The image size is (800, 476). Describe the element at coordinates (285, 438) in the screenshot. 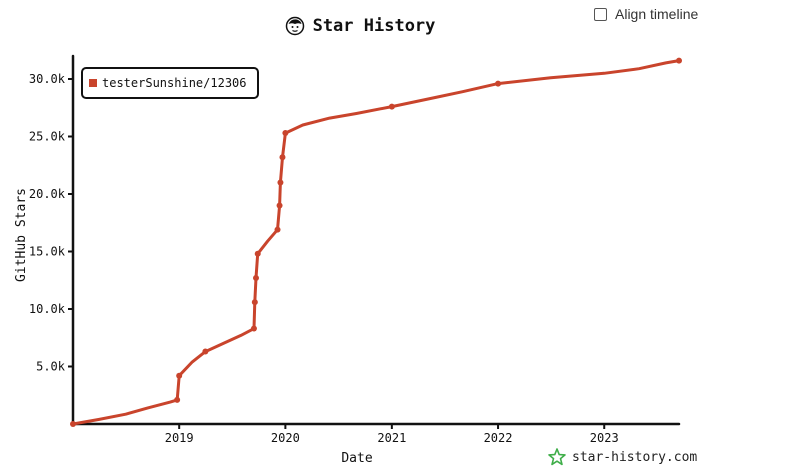

I see `x-tick-label: 2020` at that location.